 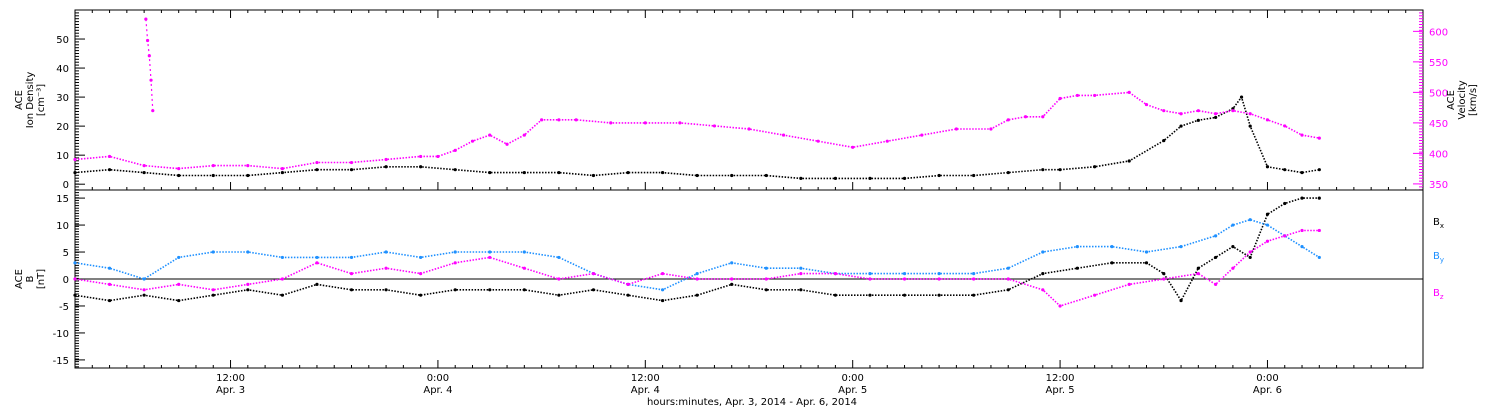 I want to click on legend-base: B, so click(x=1436, y=256).